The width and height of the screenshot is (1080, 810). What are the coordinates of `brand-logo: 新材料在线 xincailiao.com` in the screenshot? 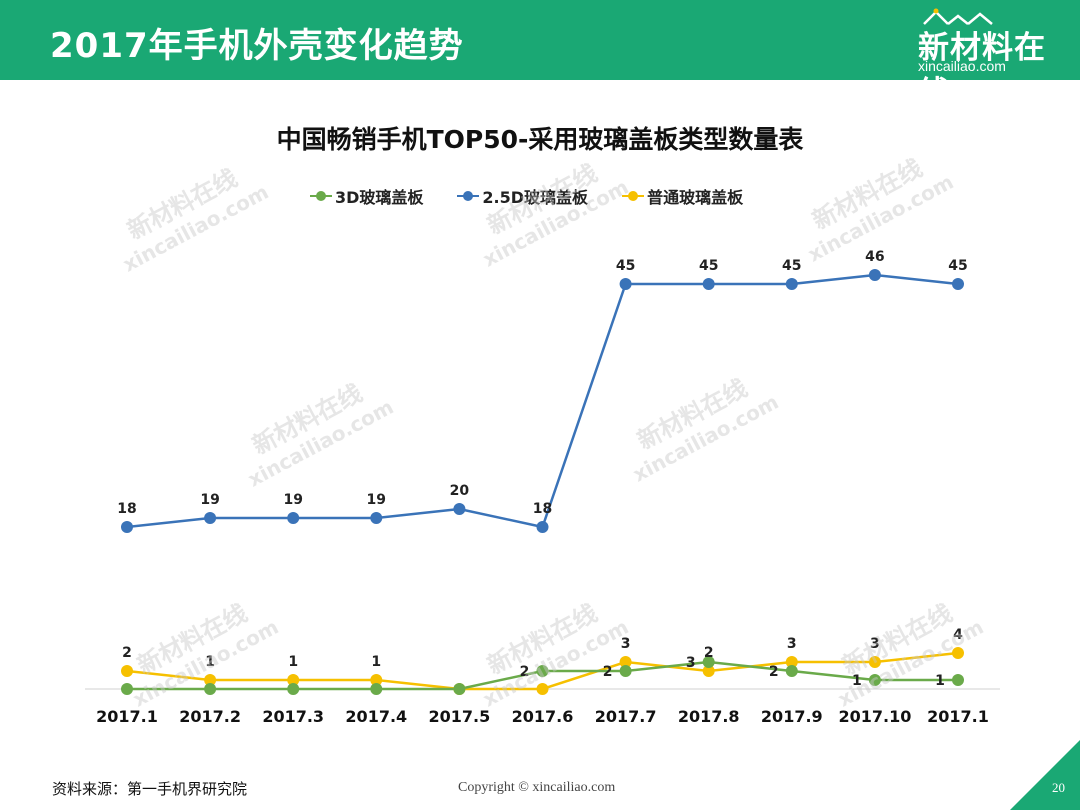 It's located at (980, 59).